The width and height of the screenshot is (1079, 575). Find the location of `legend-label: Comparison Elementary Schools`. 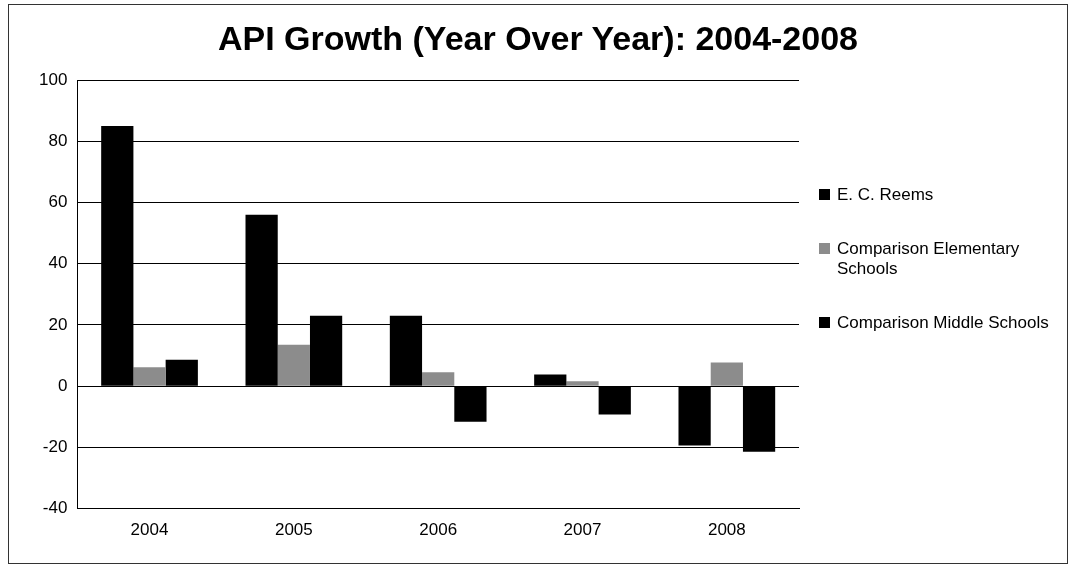

legend-label: Comparison Elementary Schools is located at coordinates (929, 259).